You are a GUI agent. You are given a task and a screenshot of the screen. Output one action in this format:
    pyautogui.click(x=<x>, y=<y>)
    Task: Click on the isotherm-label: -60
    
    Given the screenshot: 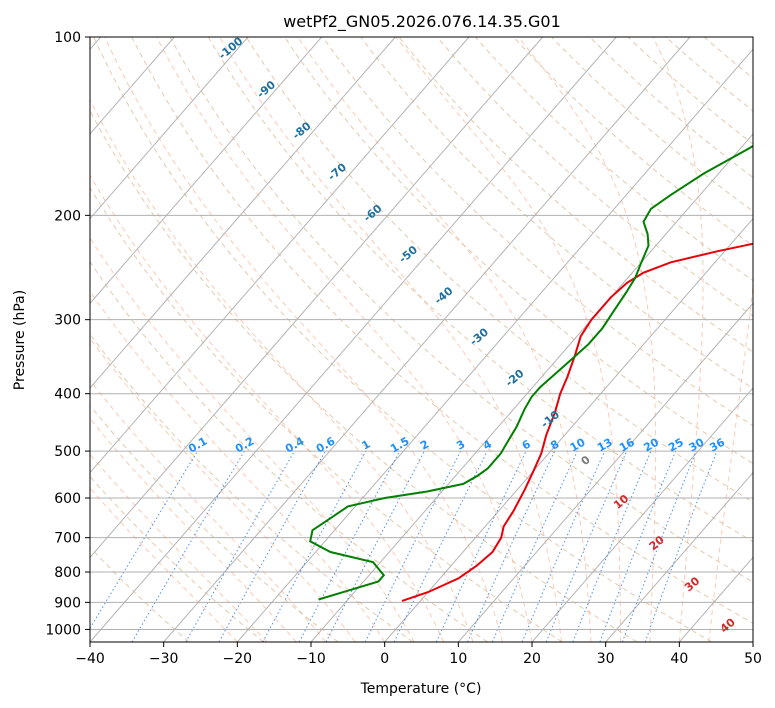 What is the action you would take?
    pyautogui.click(x=373, y=213)
    